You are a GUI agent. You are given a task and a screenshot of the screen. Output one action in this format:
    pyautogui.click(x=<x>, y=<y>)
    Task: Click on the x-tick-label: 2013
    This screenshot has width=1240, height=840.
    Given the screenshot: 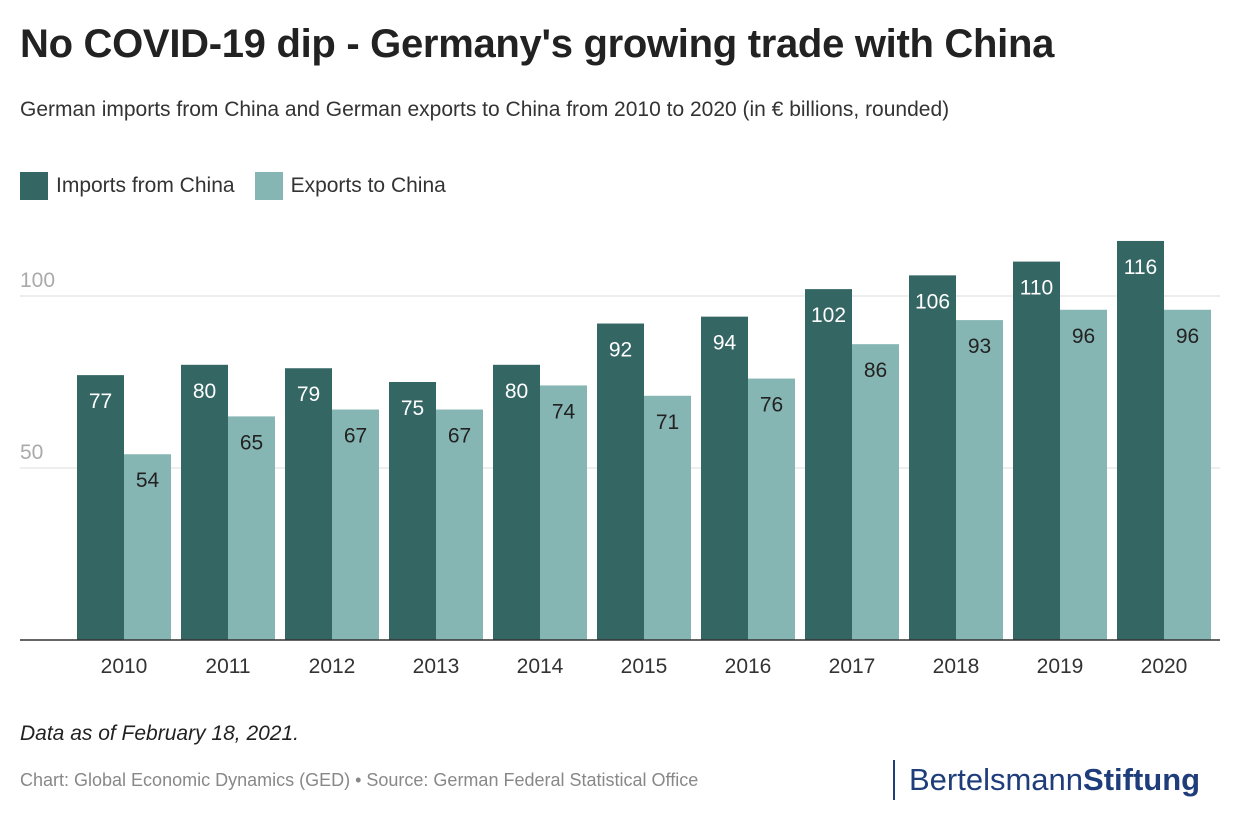 What is the action you would take?
    pyautogui.click(x=436, y=666)
    